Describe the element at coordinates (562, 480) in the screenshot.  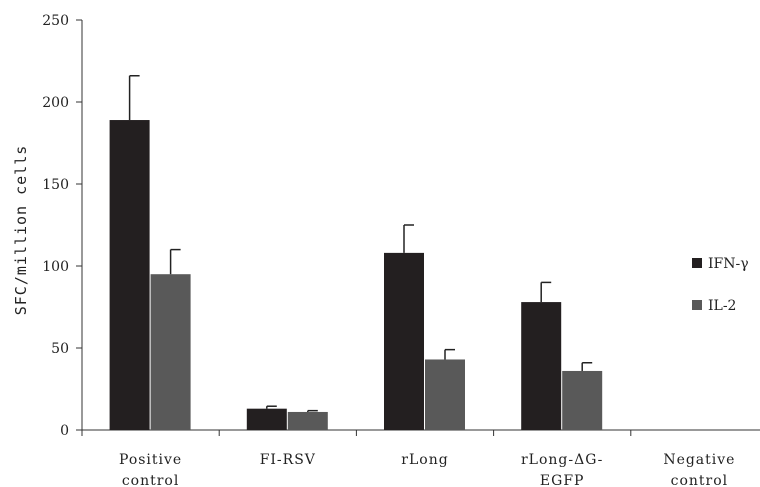
I see `x-category-label: EGFP` at that location.